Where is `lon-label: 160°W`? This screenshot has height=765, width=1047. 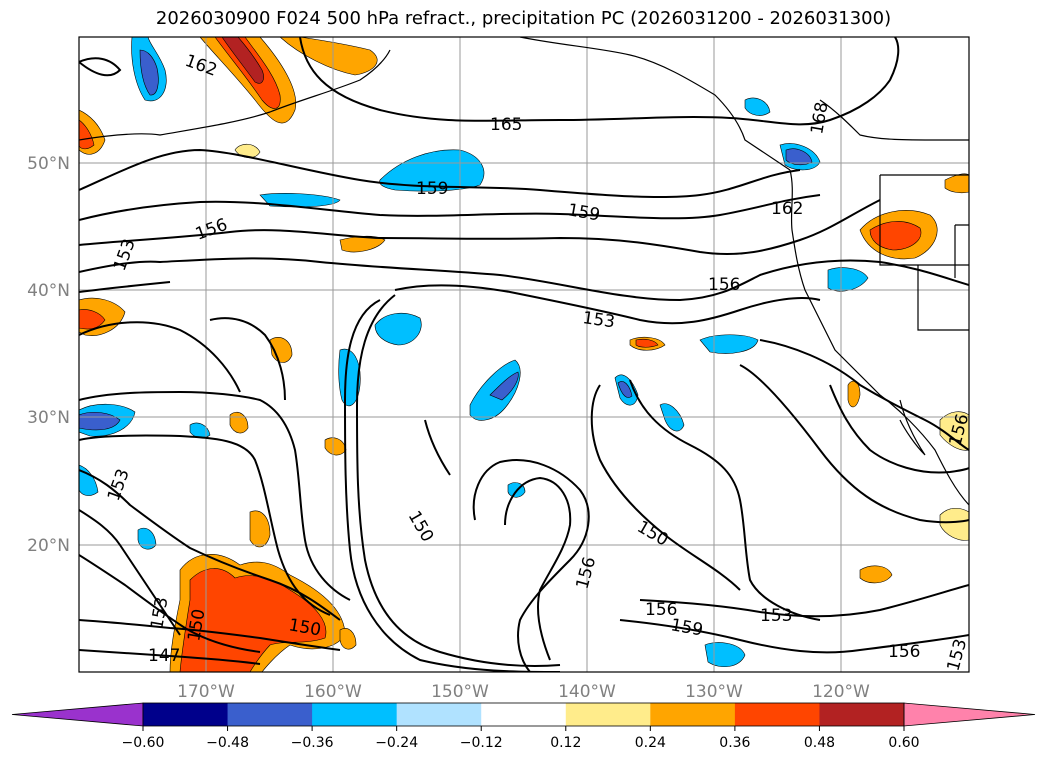
lon-label: 160°W is located at coordinates (333, 692).